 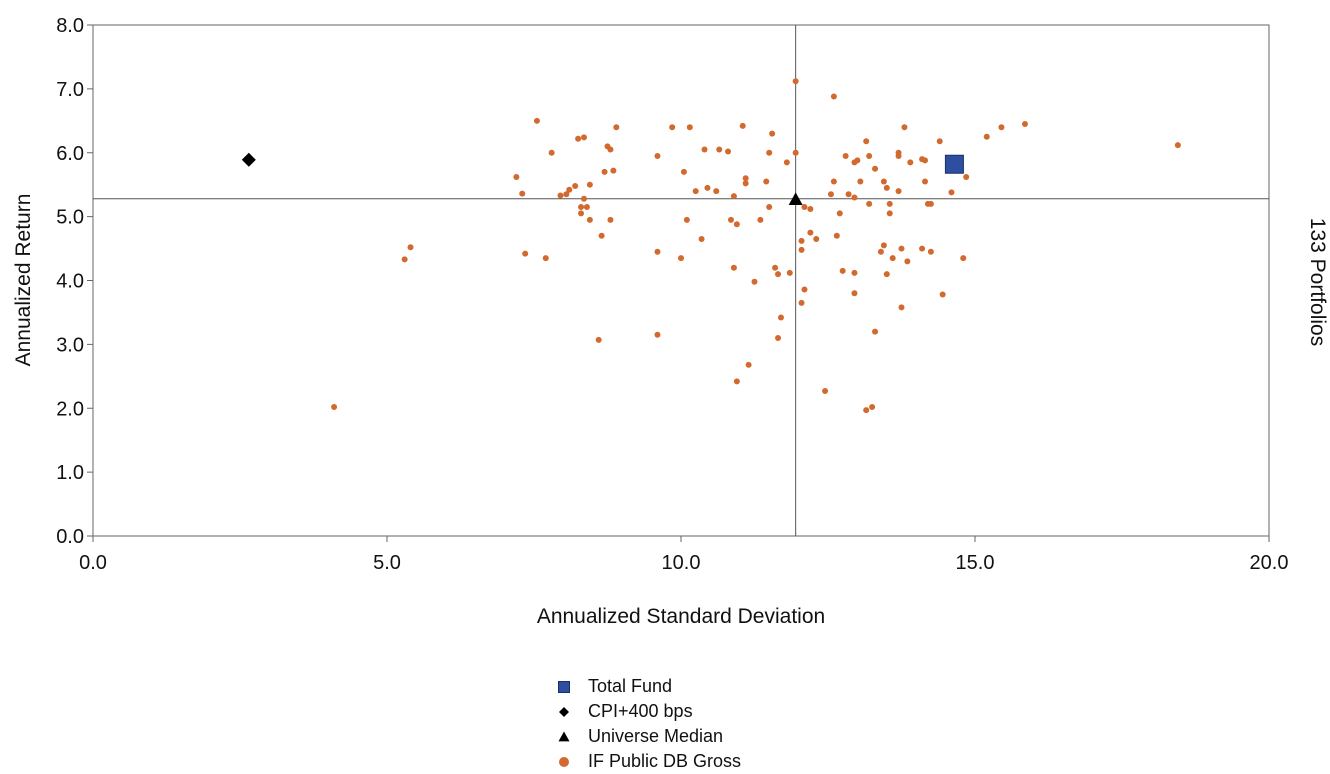 I want to click on legend-triangle-icon, so click(x=564, y=736).